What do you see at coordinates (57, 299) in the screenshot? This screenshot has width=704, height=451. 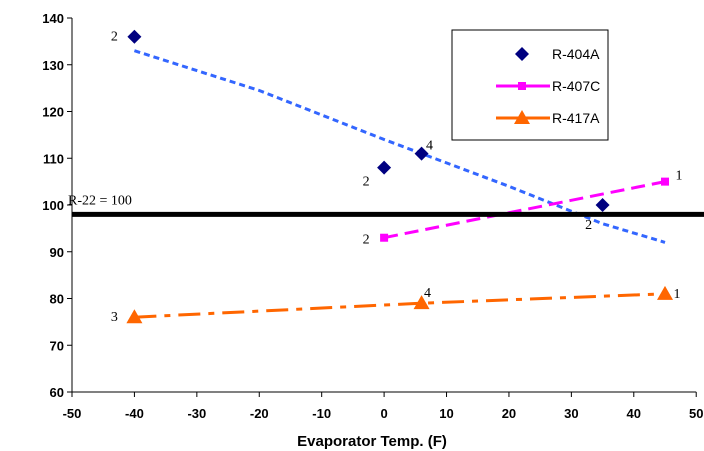 I see `y-tick-label: 80` at bounding box center [57, 299].